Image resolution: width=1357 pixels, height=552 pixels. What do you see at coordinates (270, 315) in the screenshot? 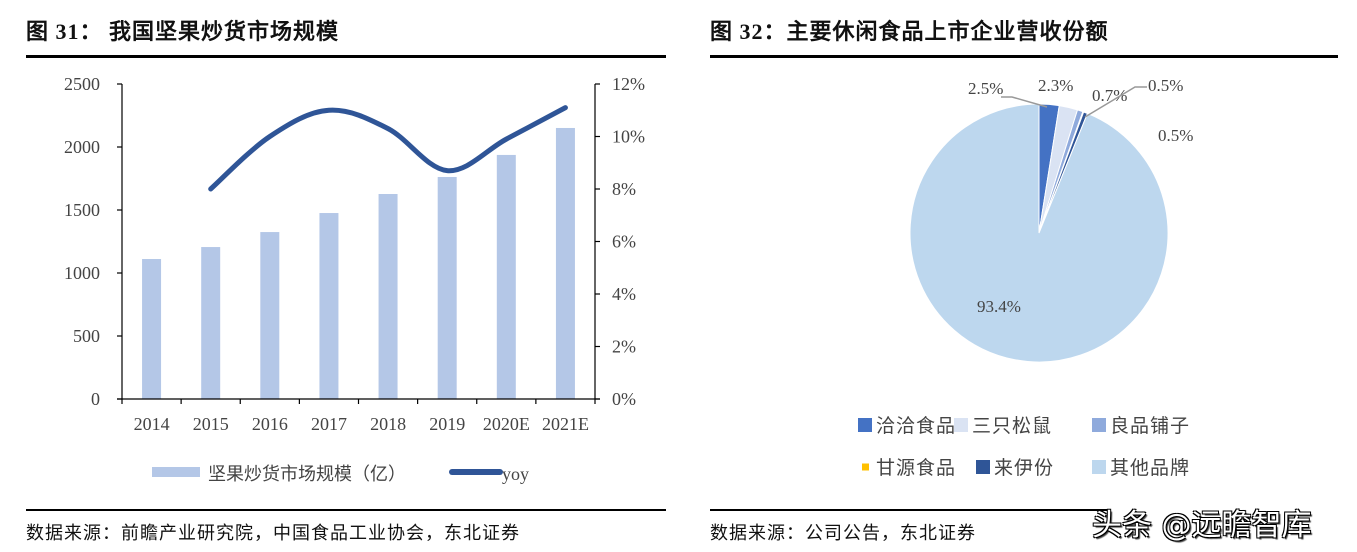
I see `bar-2016` at bounding box center [270, 315].